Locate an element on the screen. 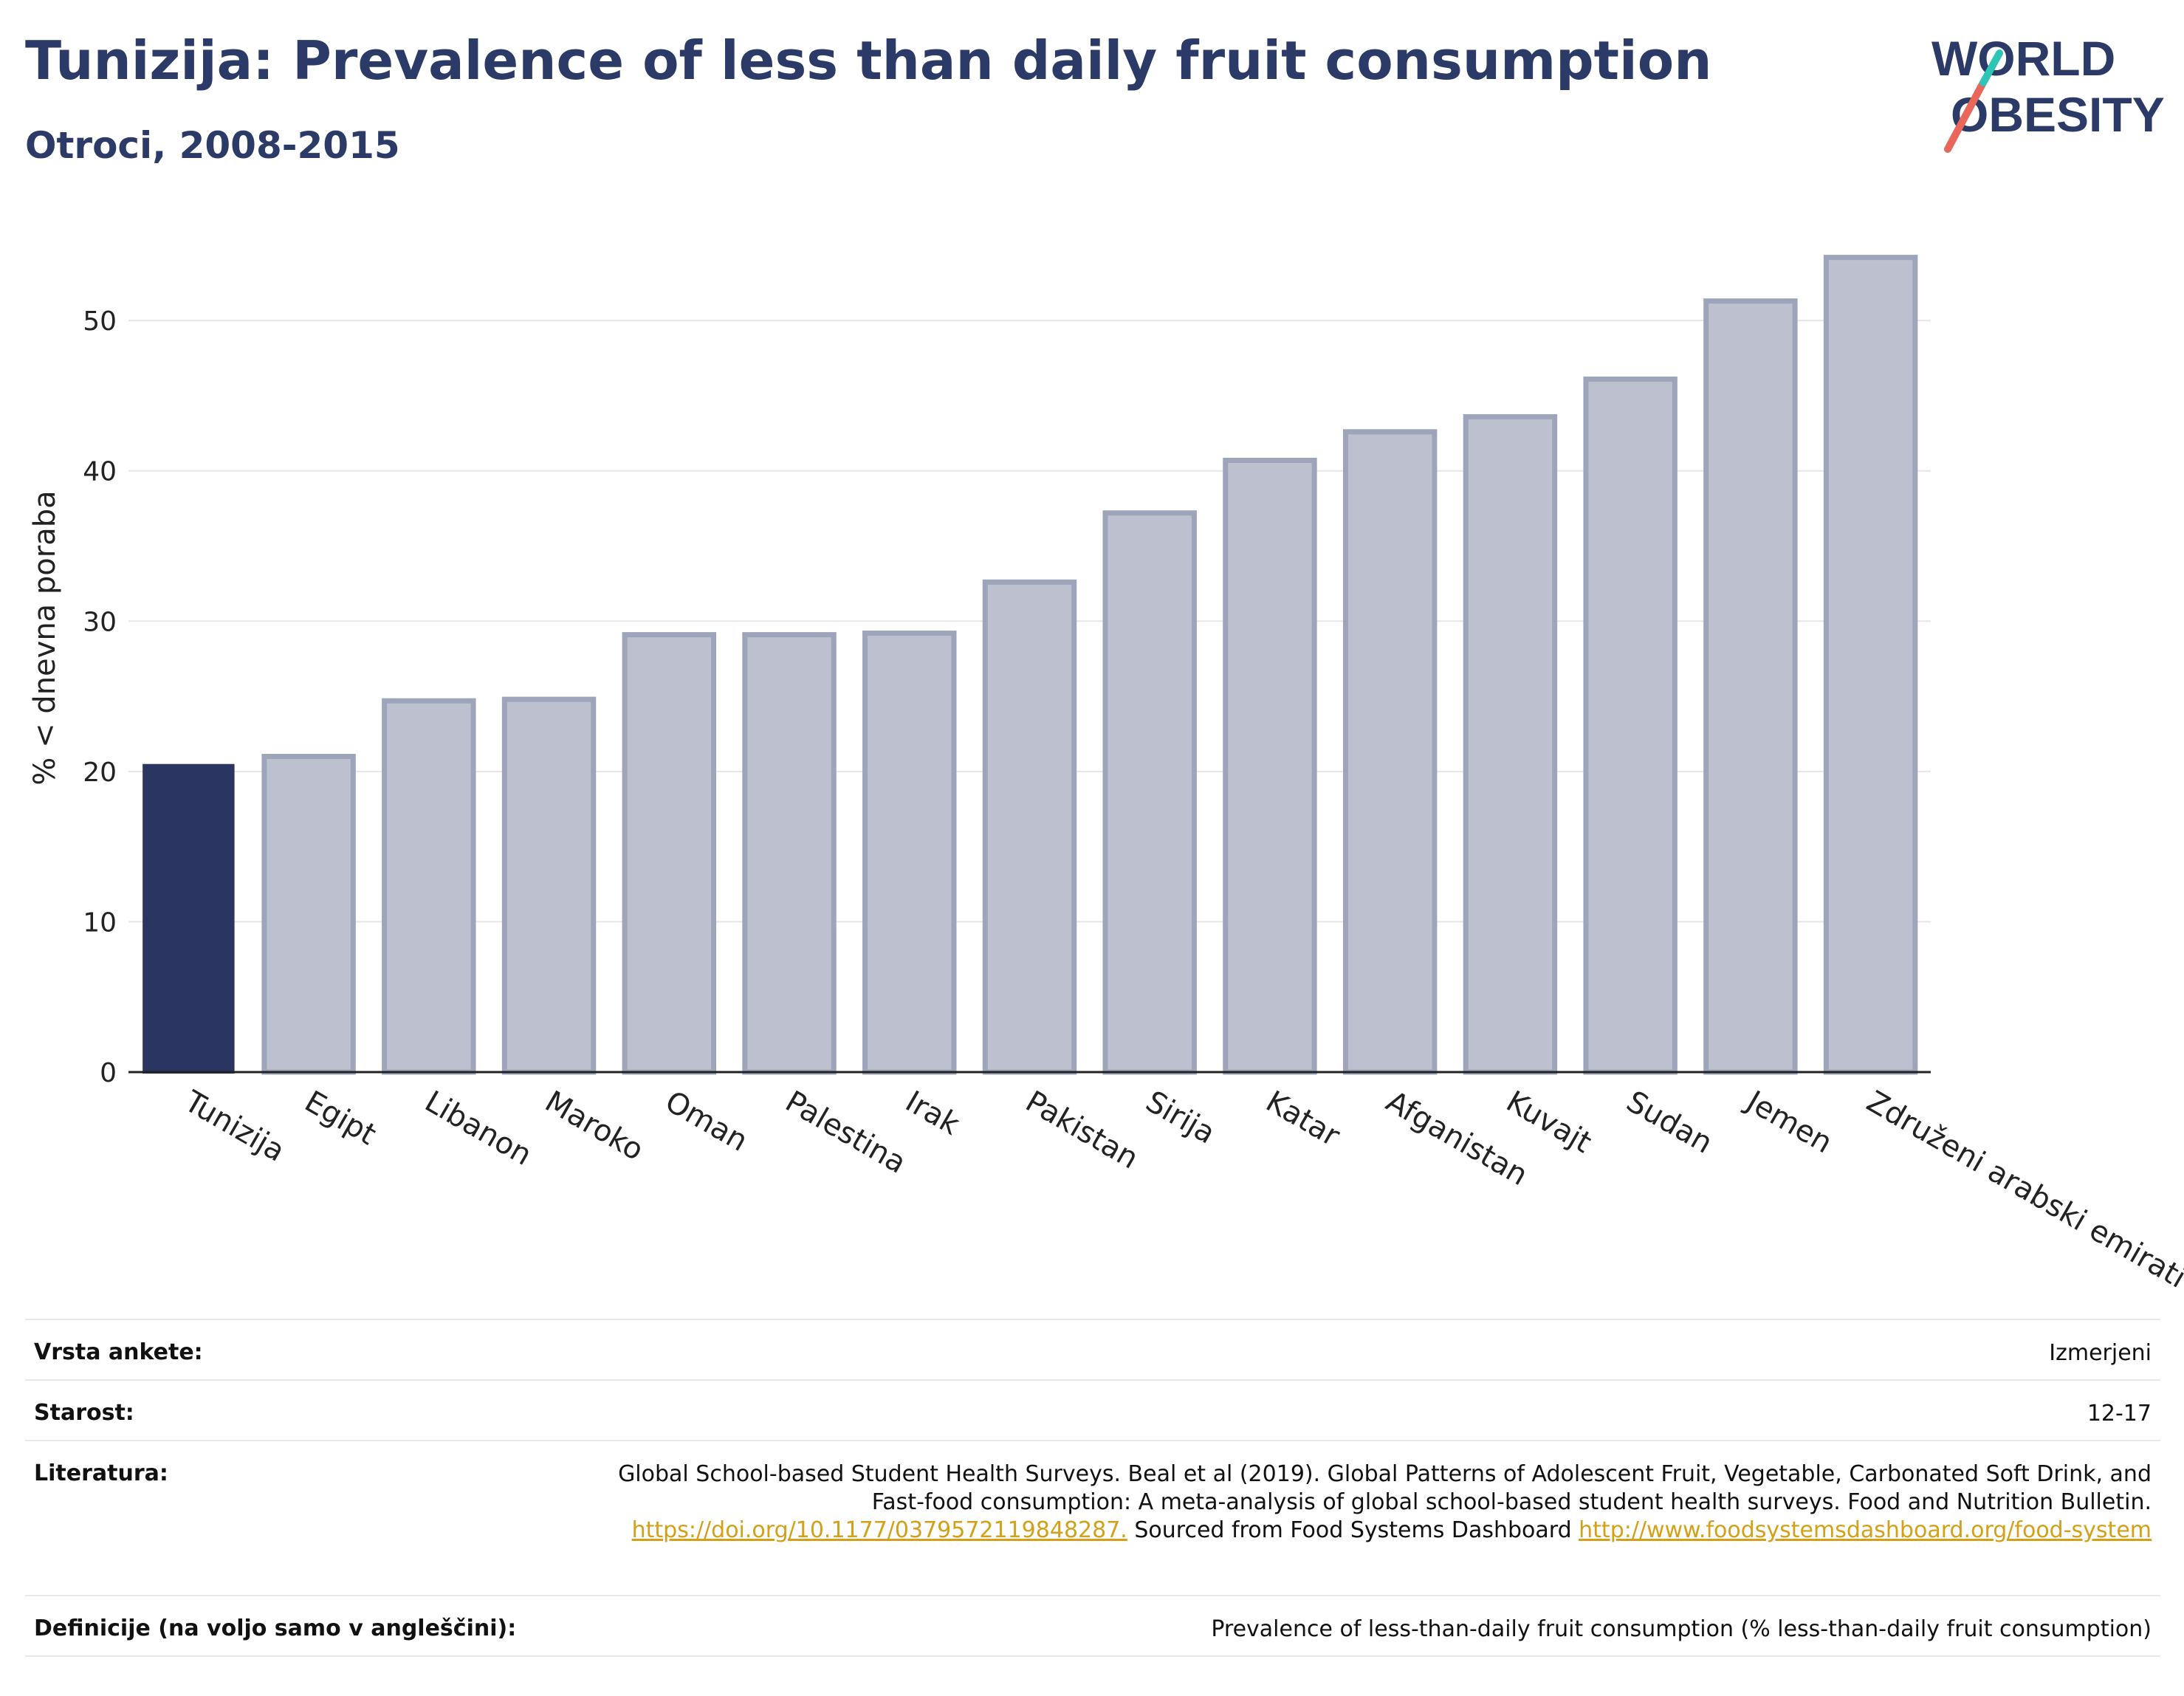  y-tick-label: 30 is located at coordinates (100, 622).